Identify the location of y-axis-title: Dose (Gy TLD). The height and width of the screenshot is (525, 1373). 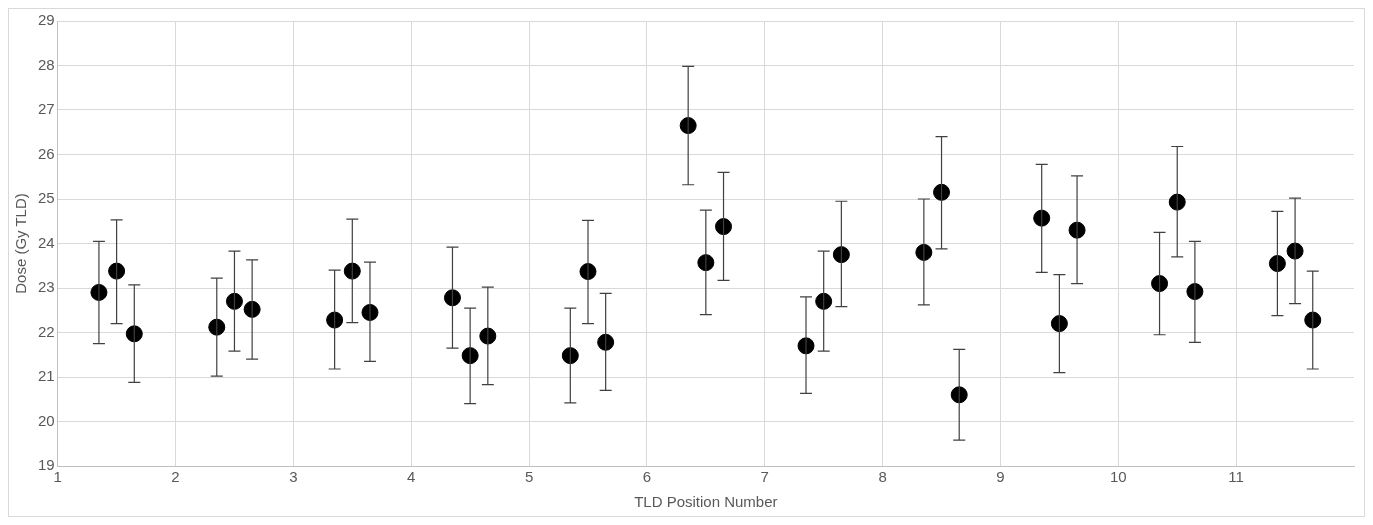
(21, 243).